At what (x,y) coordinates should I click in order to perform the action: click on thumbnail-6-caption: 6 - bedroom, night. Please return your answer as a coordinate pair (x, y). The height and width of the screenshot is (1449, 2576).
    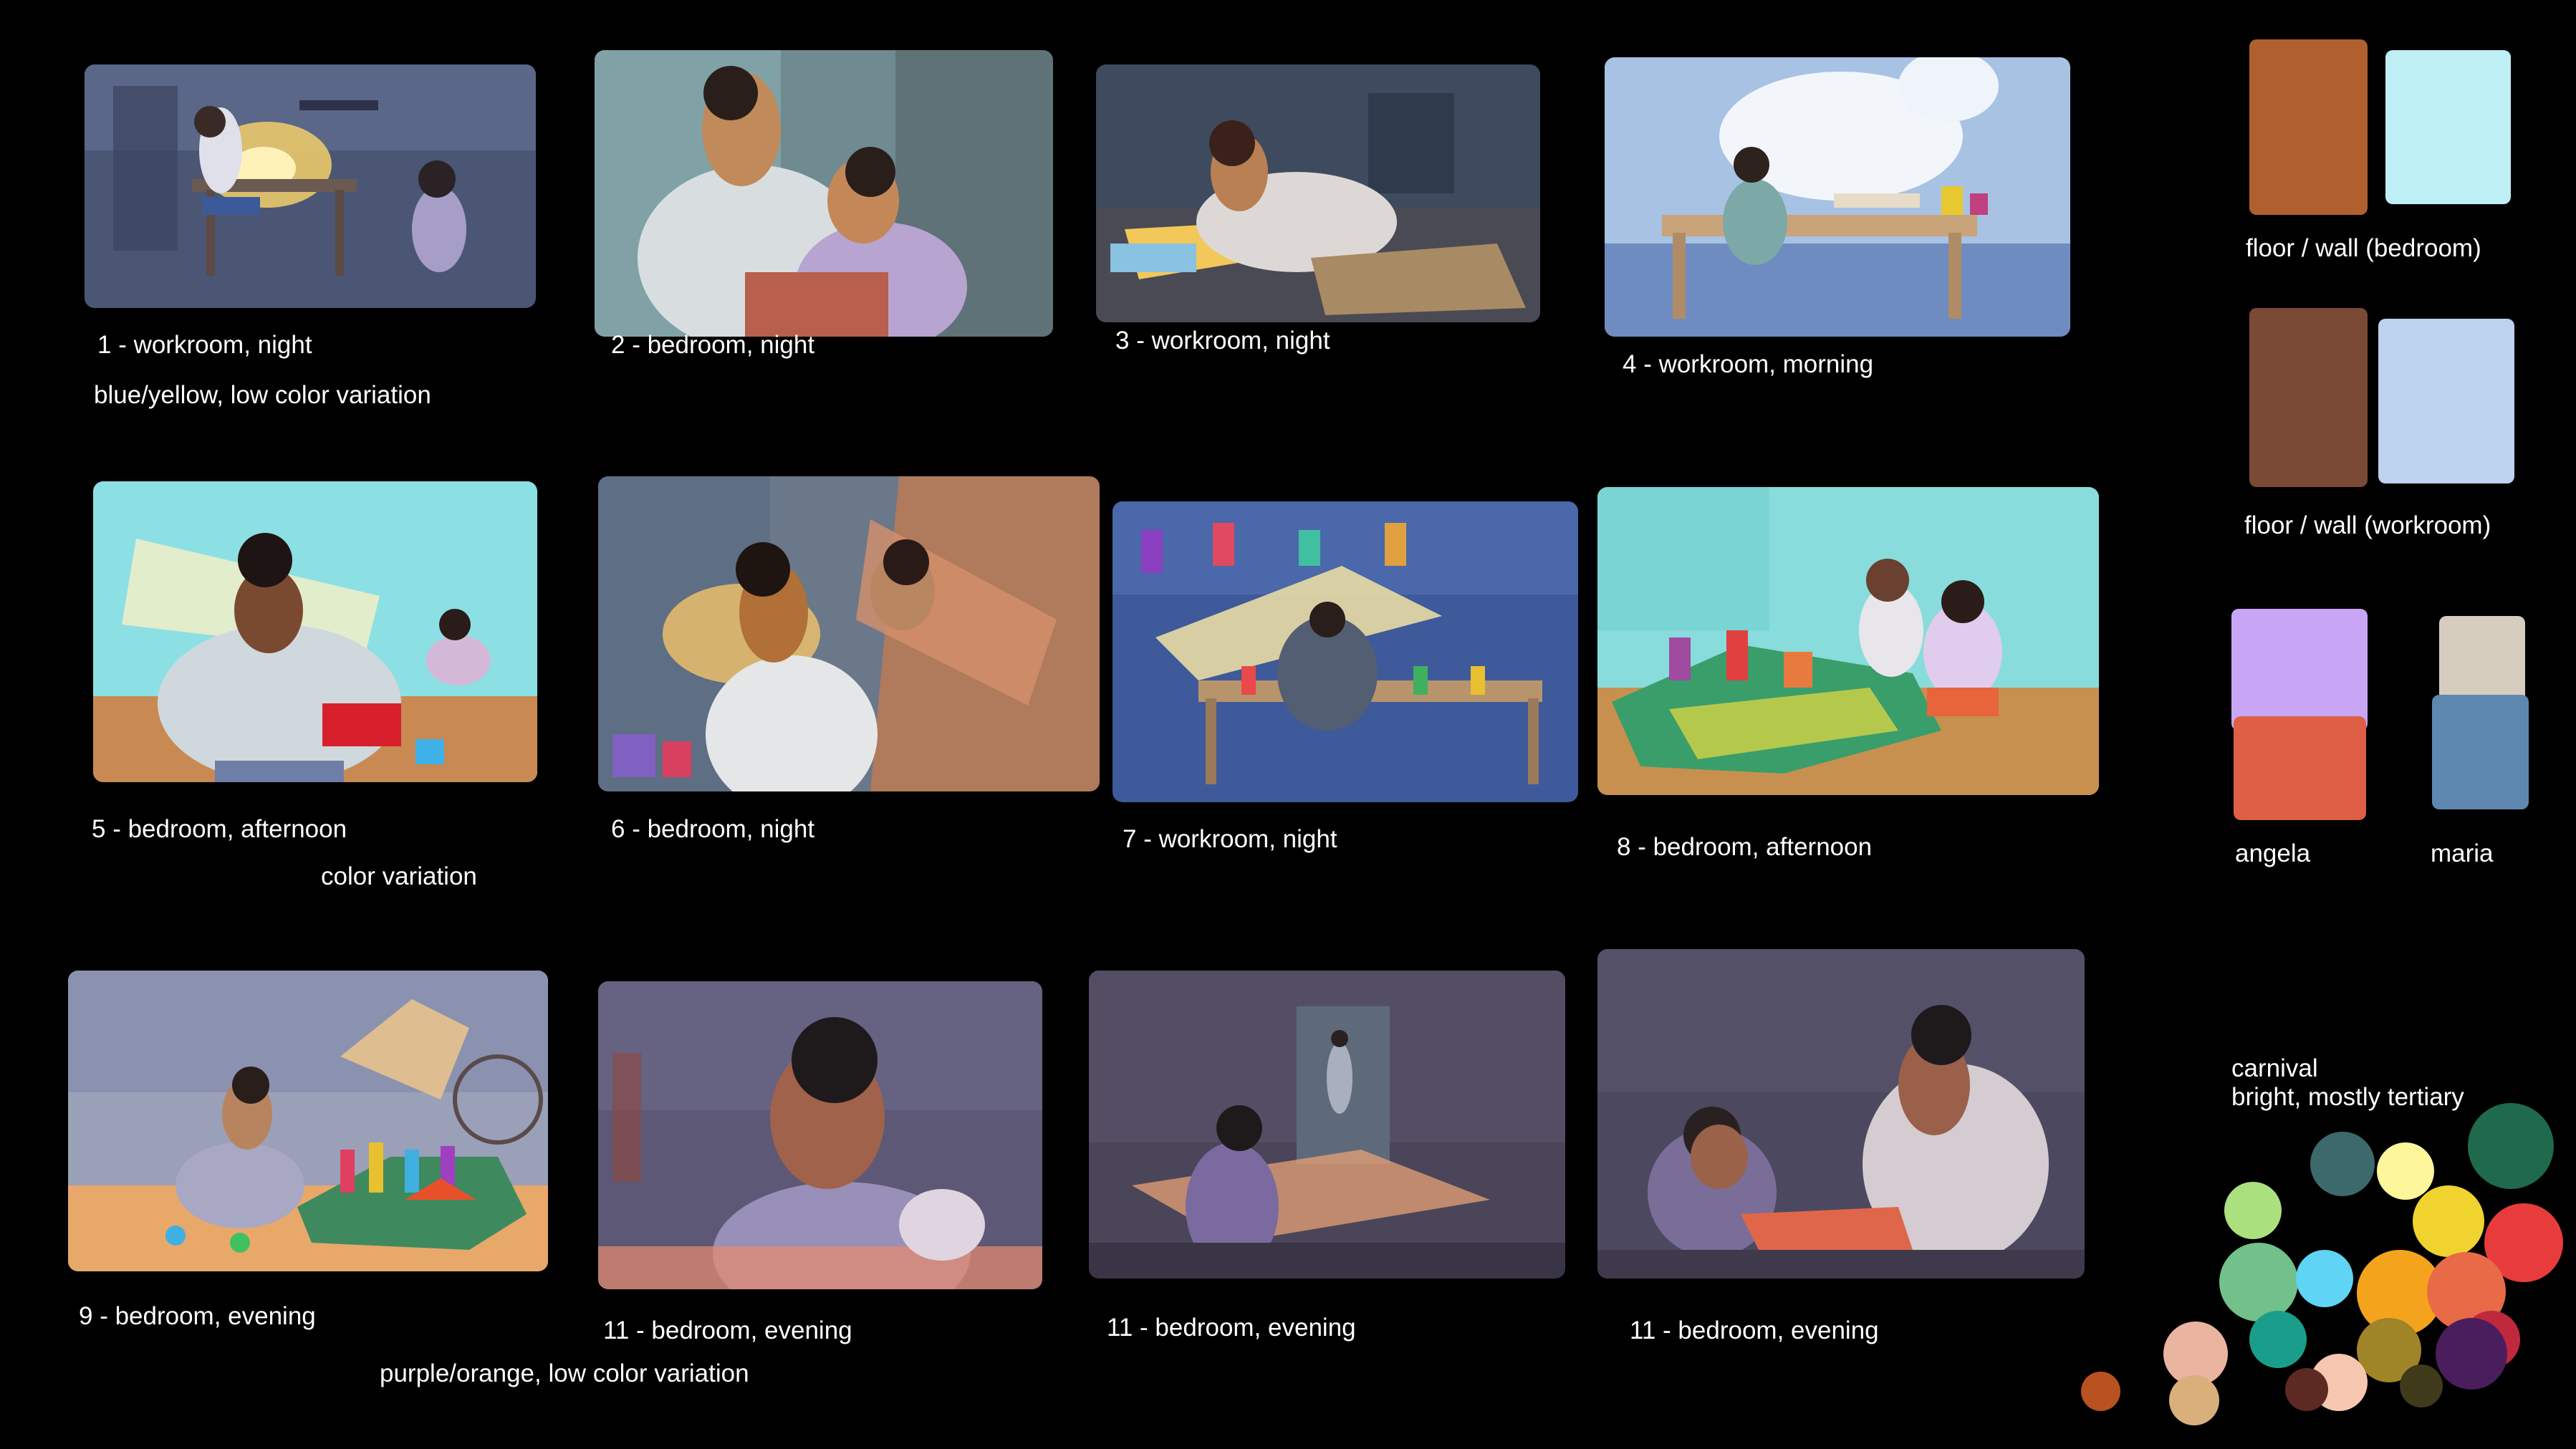
    Looking at the image, I should click on (713, 829).